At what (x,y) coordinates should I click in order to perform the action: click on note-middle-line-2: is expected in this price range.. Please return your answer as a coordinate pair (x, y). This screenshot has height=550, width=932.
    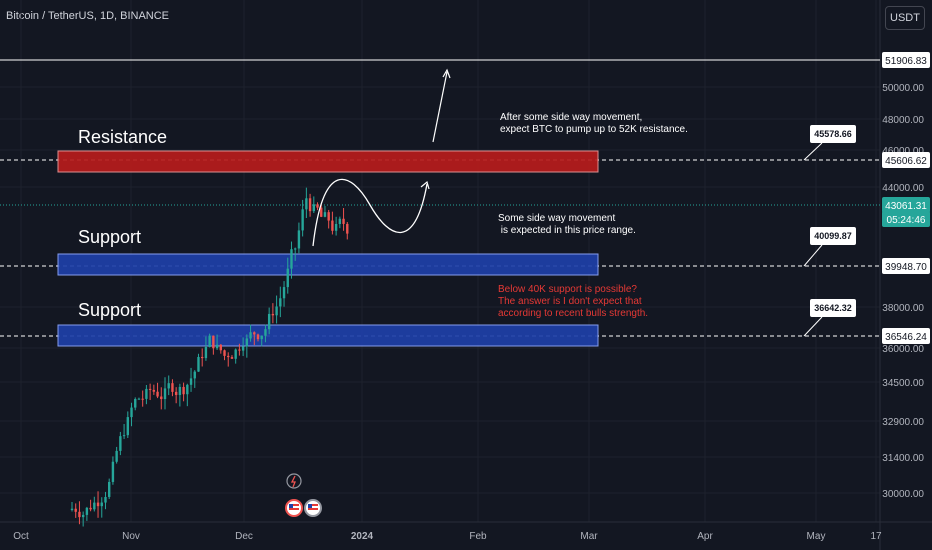
    Looking at the image, I should click on (567, 230).